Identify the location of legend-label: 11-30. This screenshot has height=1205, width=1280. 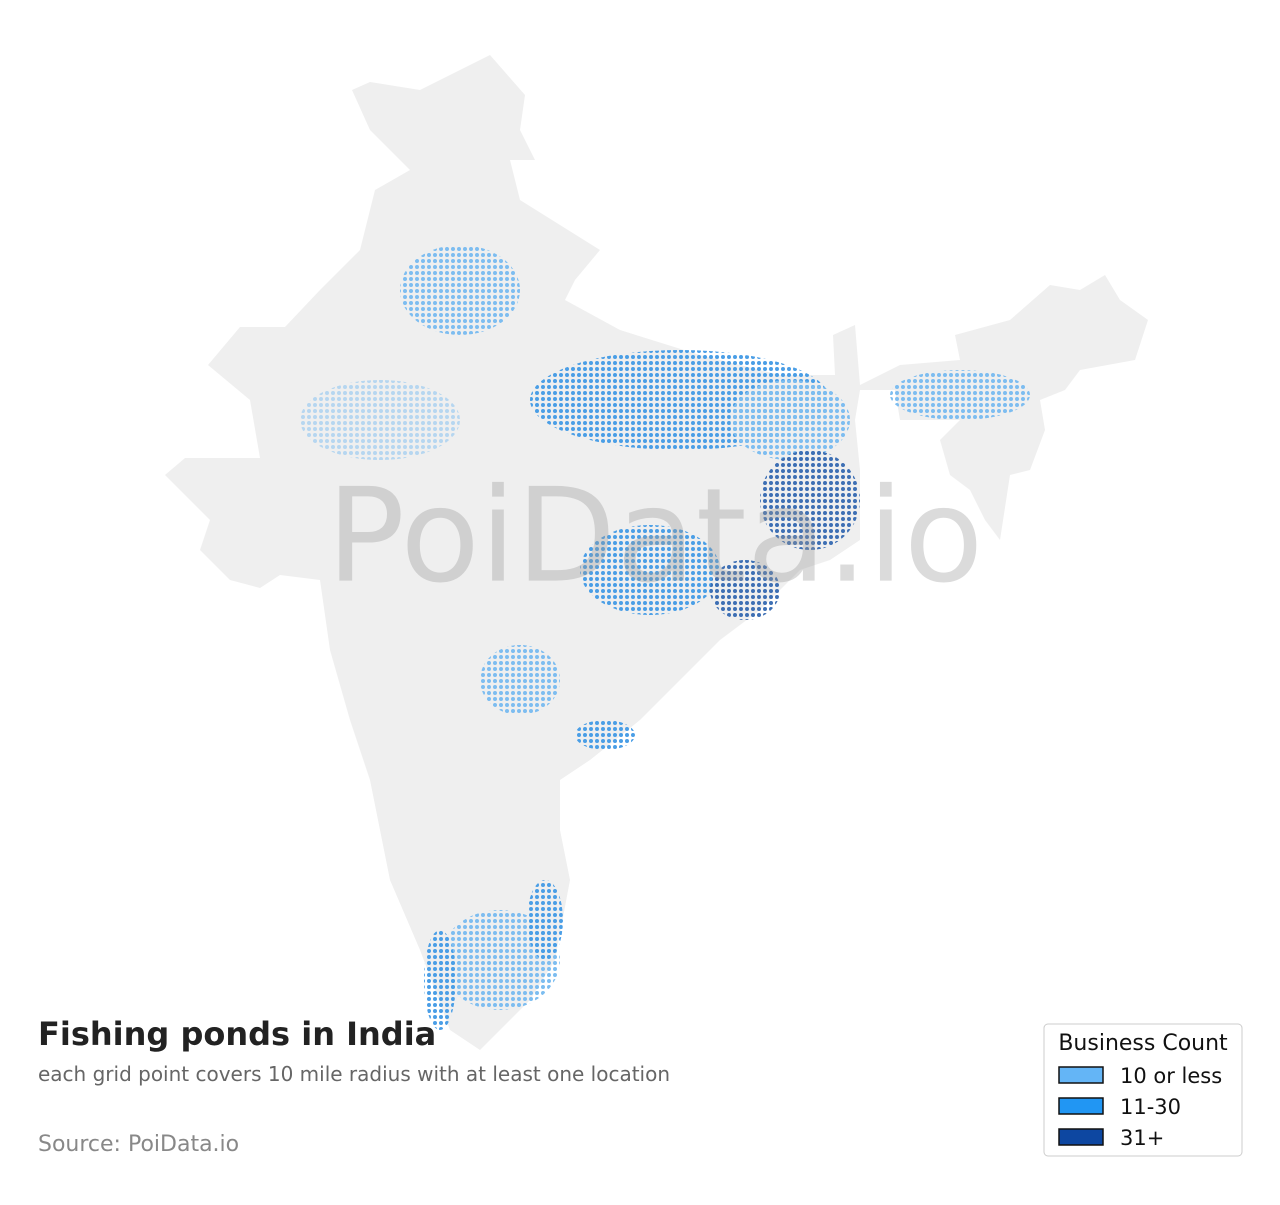
(1150, 1107).